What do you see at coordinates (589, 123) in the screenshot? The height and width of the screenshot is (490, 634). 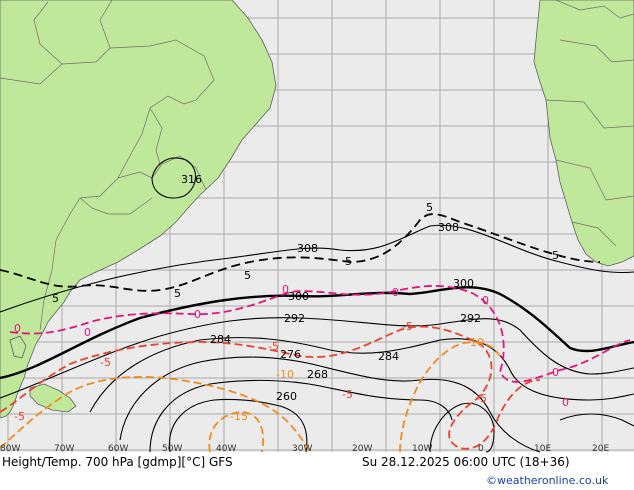 I see `country-borders-africa` at bounding box center [589, 123].